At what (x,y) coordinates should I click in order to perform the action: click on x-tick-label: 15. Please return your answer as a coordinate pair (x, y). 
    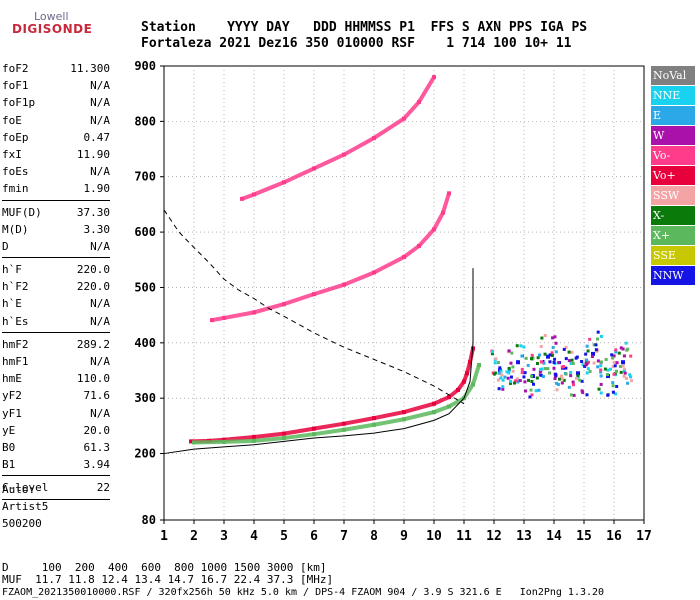
    Looking at the image, I should click on (584, 536).